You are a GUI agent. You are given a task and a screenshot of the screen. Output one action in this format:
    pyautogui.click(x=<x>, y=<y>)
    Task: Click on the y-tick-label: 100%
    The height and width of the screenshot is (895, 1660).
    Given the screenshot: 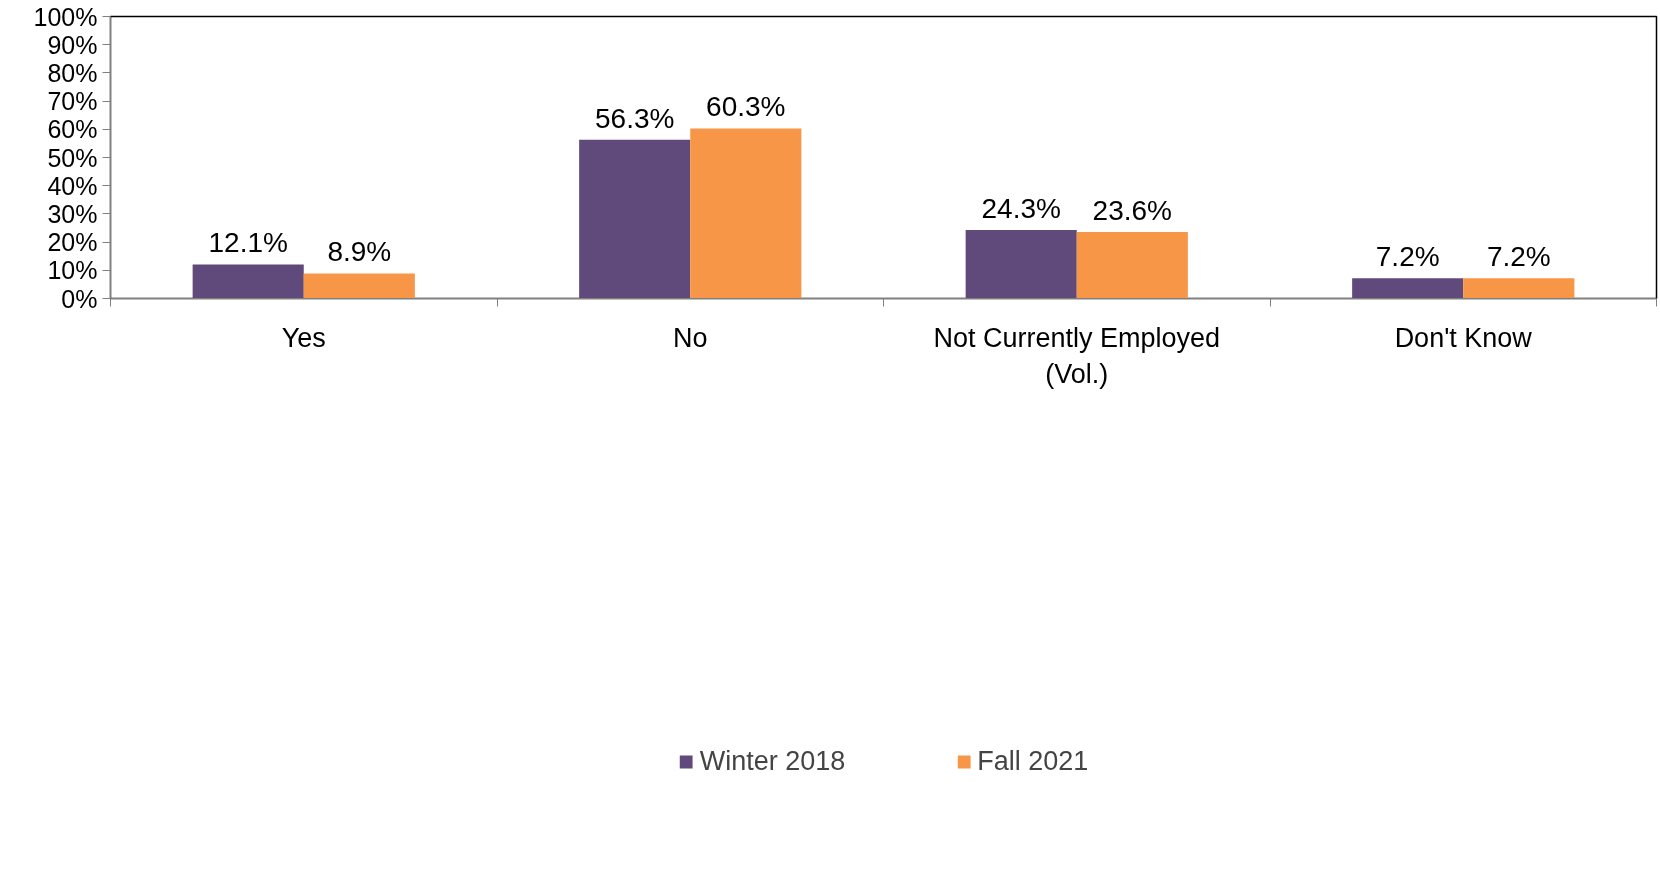 What is the action you would take?
    pyautogui.click(x=65, y=16)
    